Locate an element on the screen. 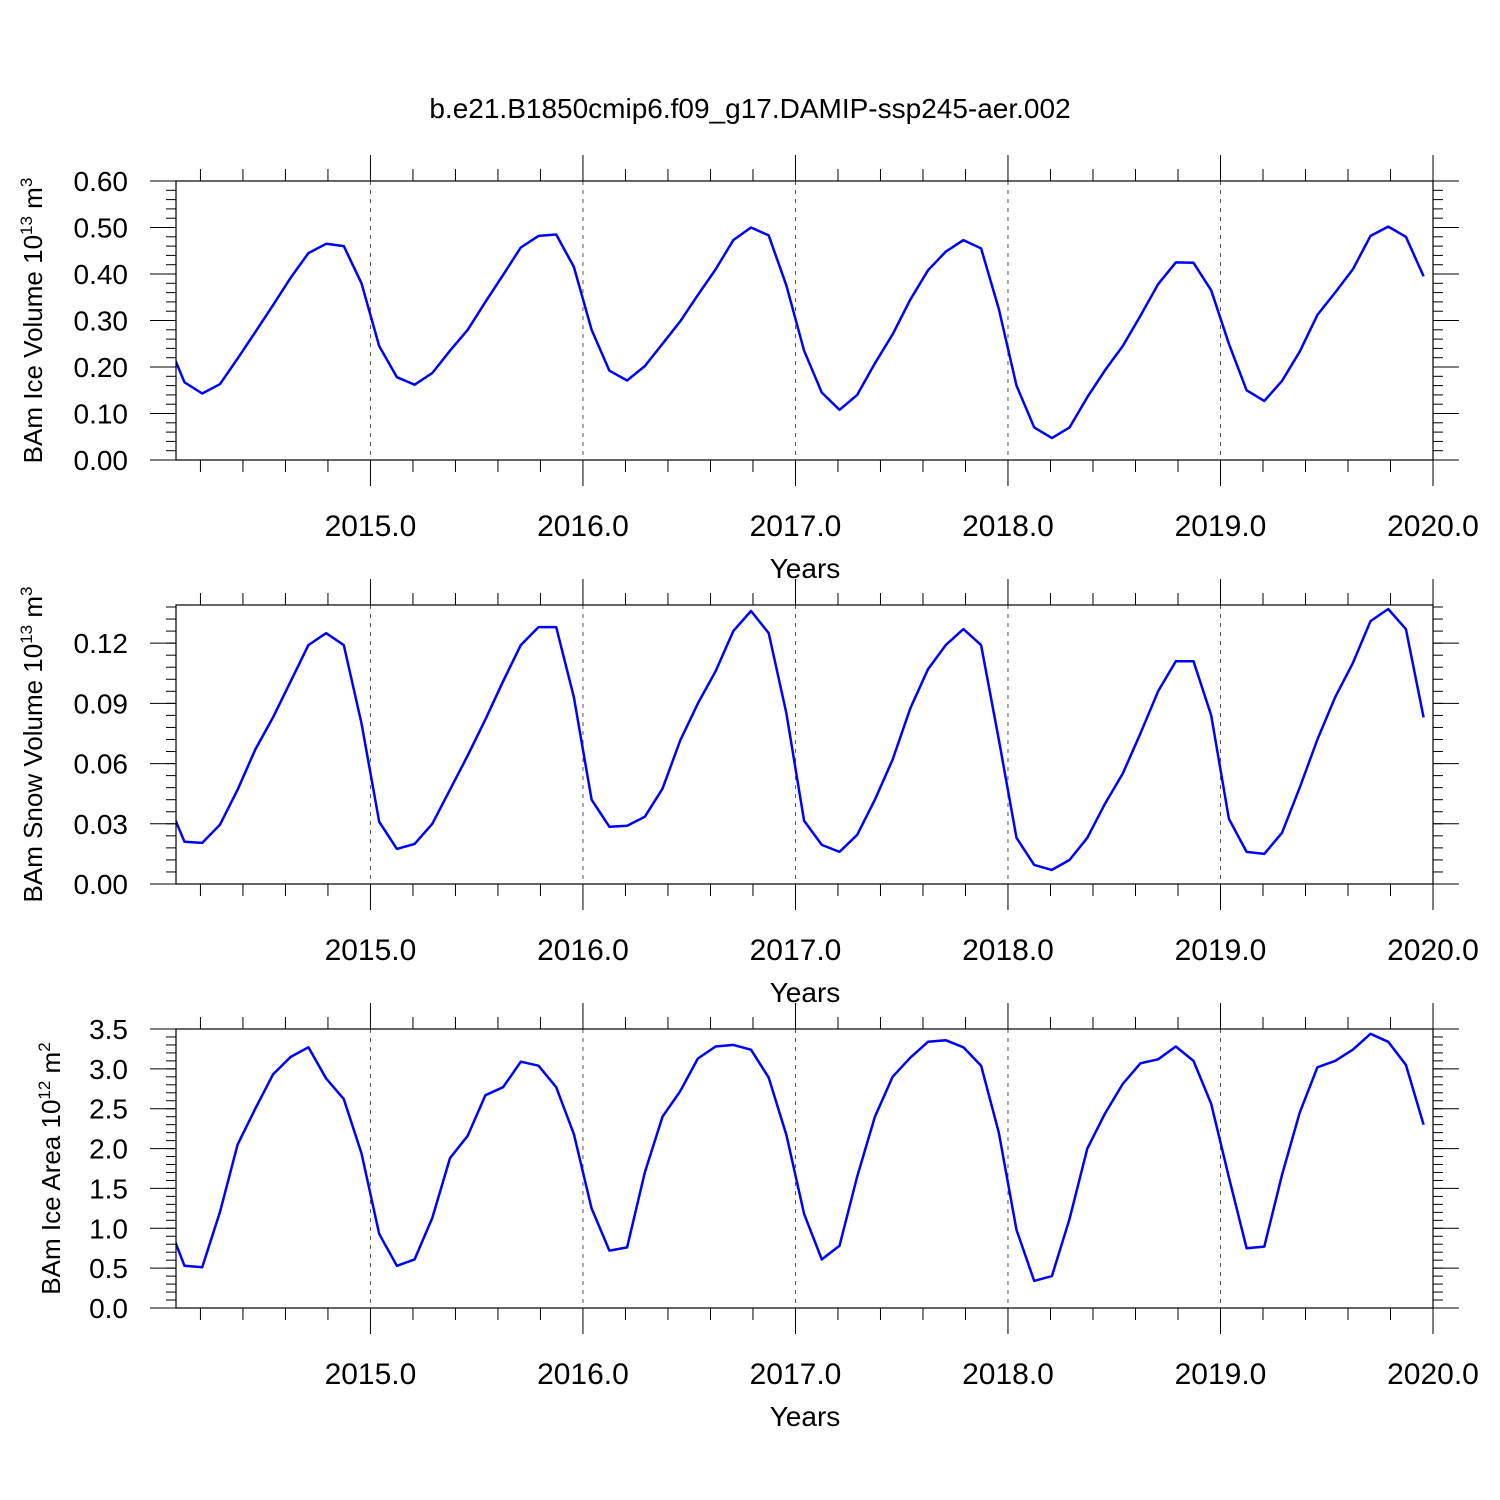  y-tick-label: 0.10 is located at coordinates (101, 414).